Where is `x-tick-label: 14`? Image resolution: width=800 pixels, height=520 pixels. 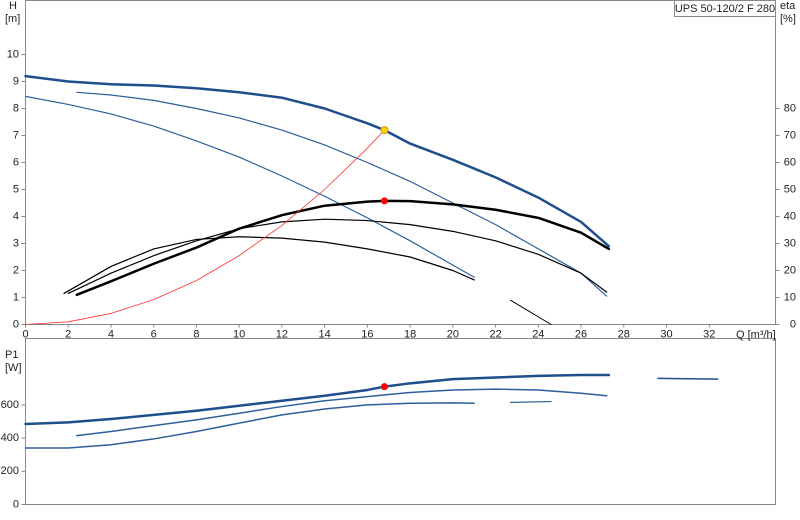
x-tick-label: 14 is located at coordinates (325, 334).